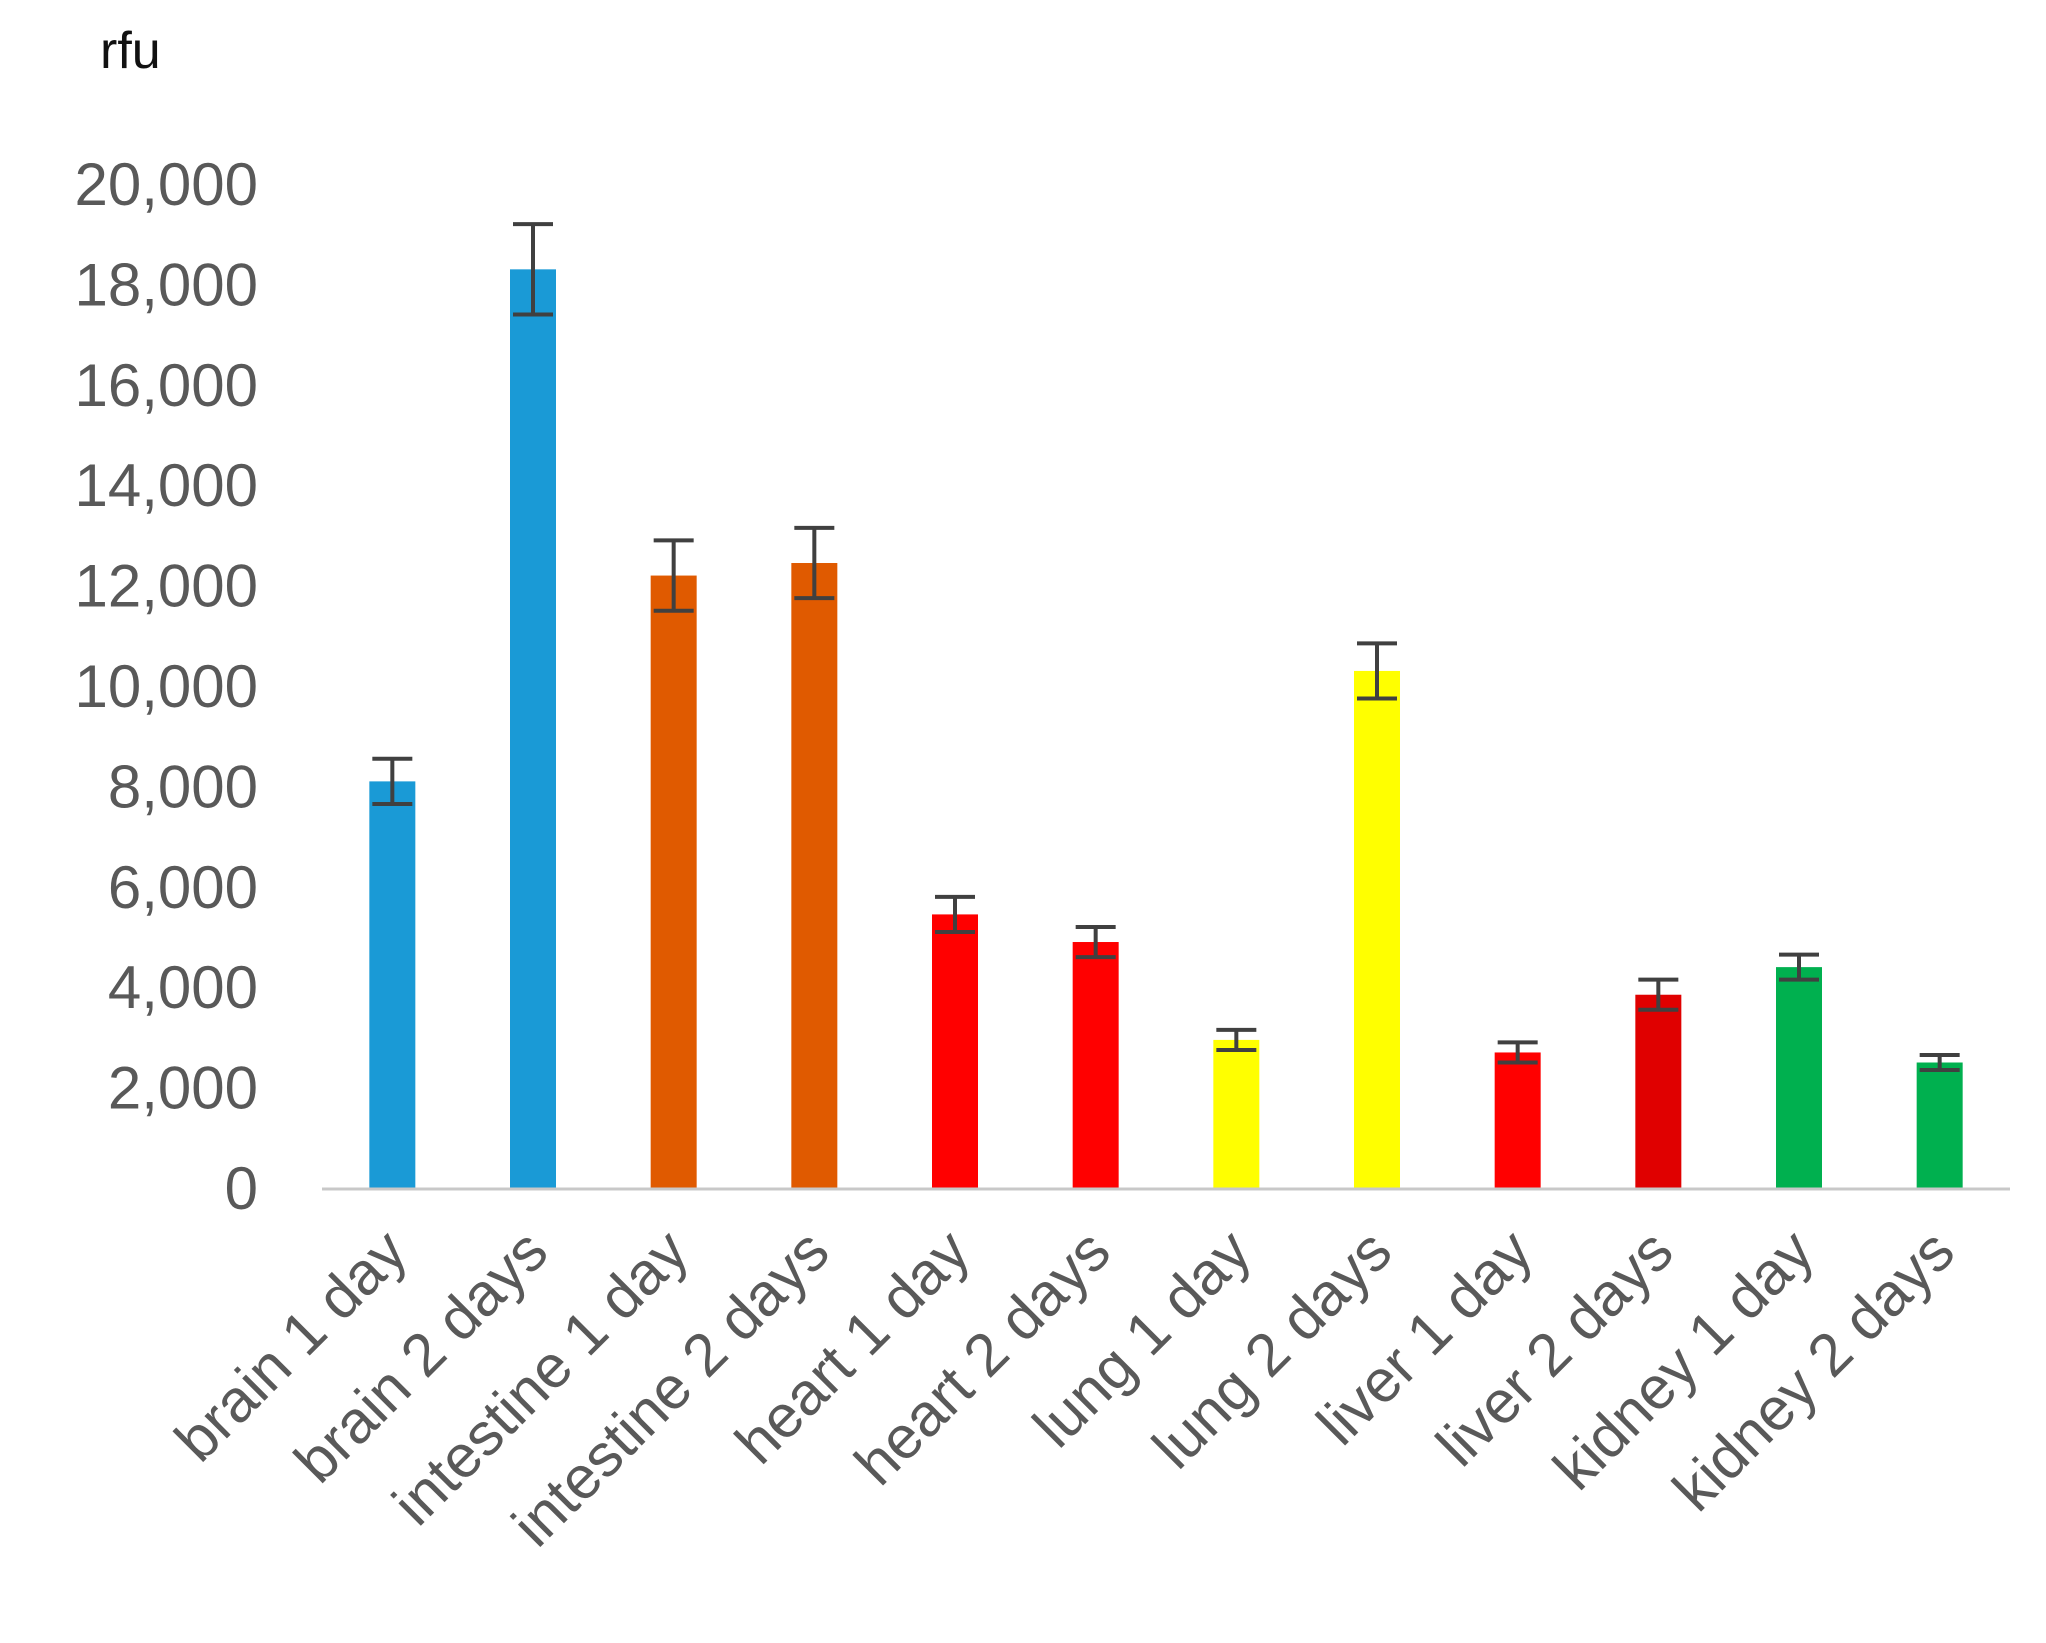 Image resolution: width=2046 pixels, height=1643 pixels. I want to click on y-tick-label: 12,000, so click(166, 586).